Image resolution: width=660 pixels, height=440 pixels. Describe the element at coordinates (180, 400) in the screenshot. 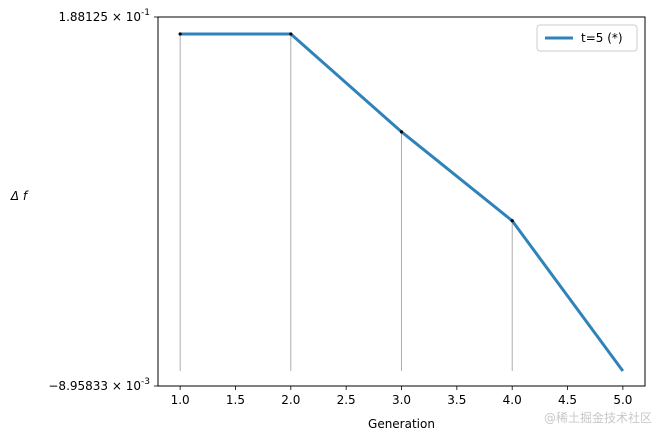

I see `x-tick-label: 1.0` at that location.